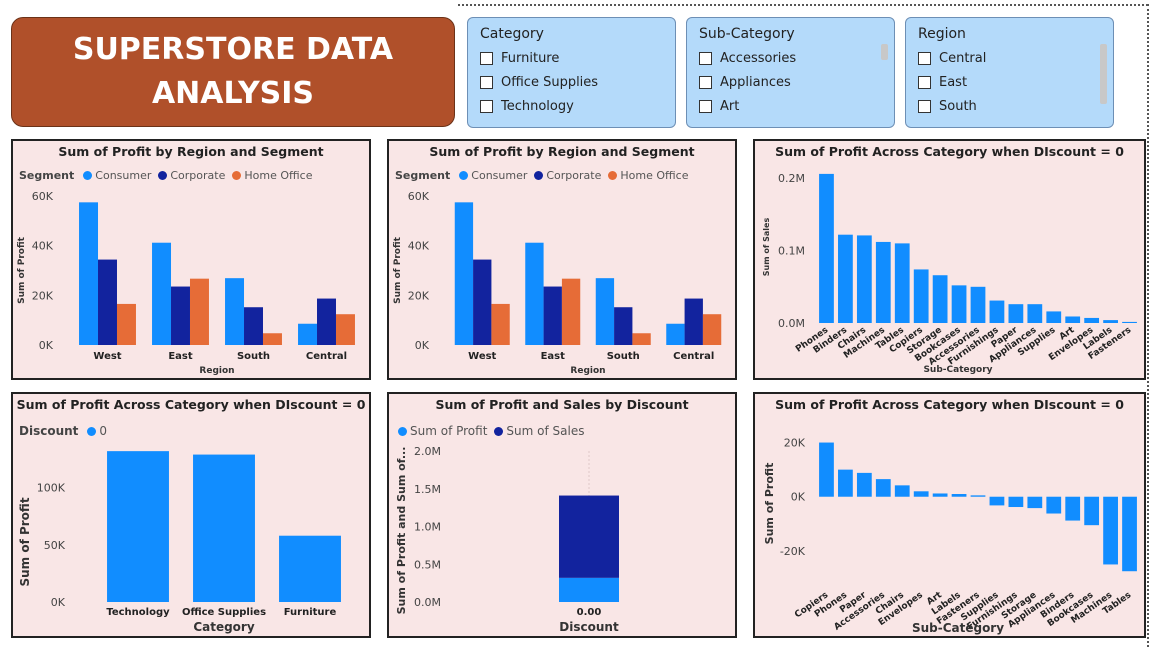 This screenshot has height=649, width=1150. I want to click on region-slicer: Region Central East South, so click(1009, 72).